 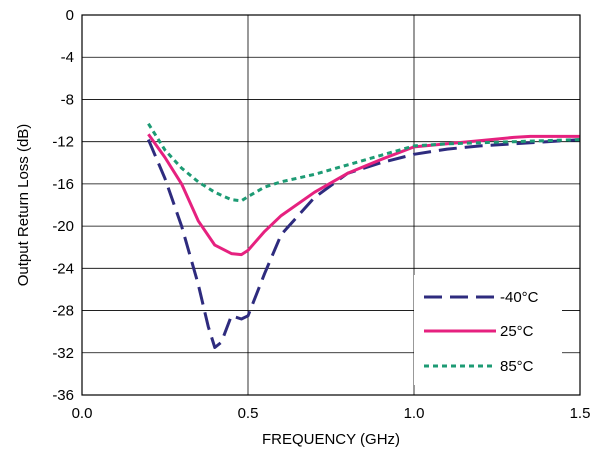 What do you see at coordinates (67, 57) in the screenshot?
I see `y-tick-label: -4` at bounding box center [67, 57].